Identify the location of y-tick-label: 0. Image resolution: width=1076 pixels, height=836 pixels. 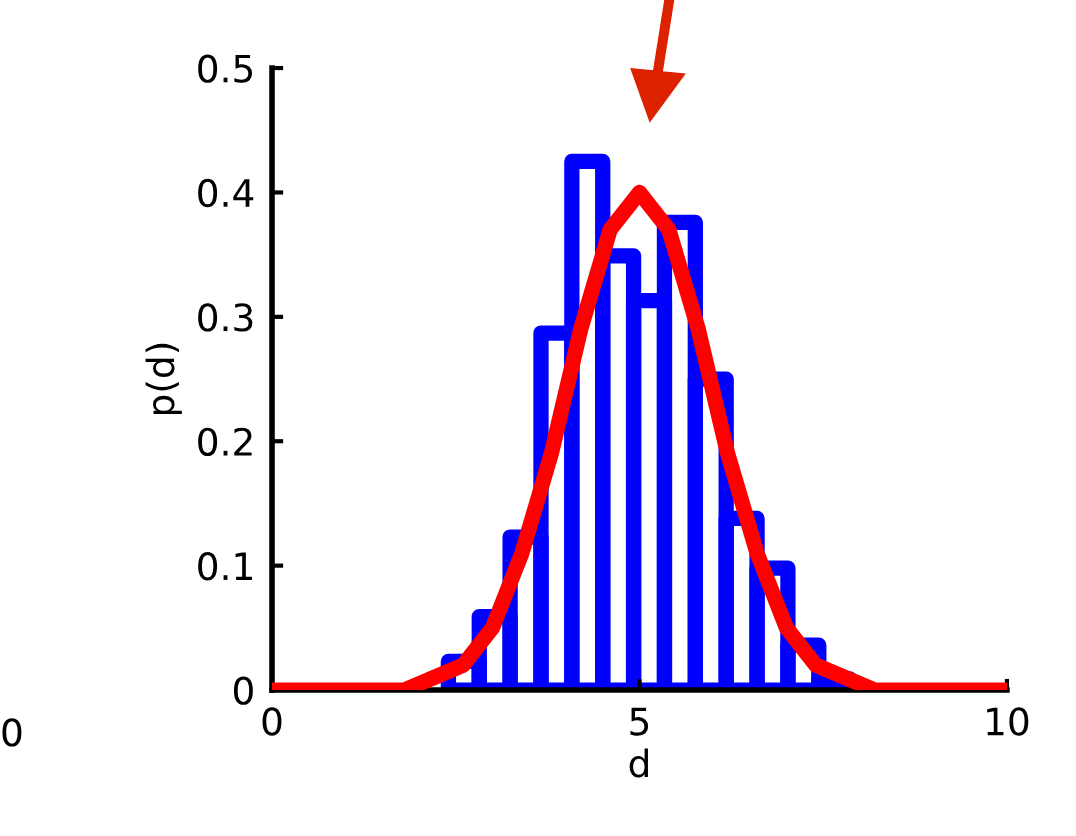
(243, 690).